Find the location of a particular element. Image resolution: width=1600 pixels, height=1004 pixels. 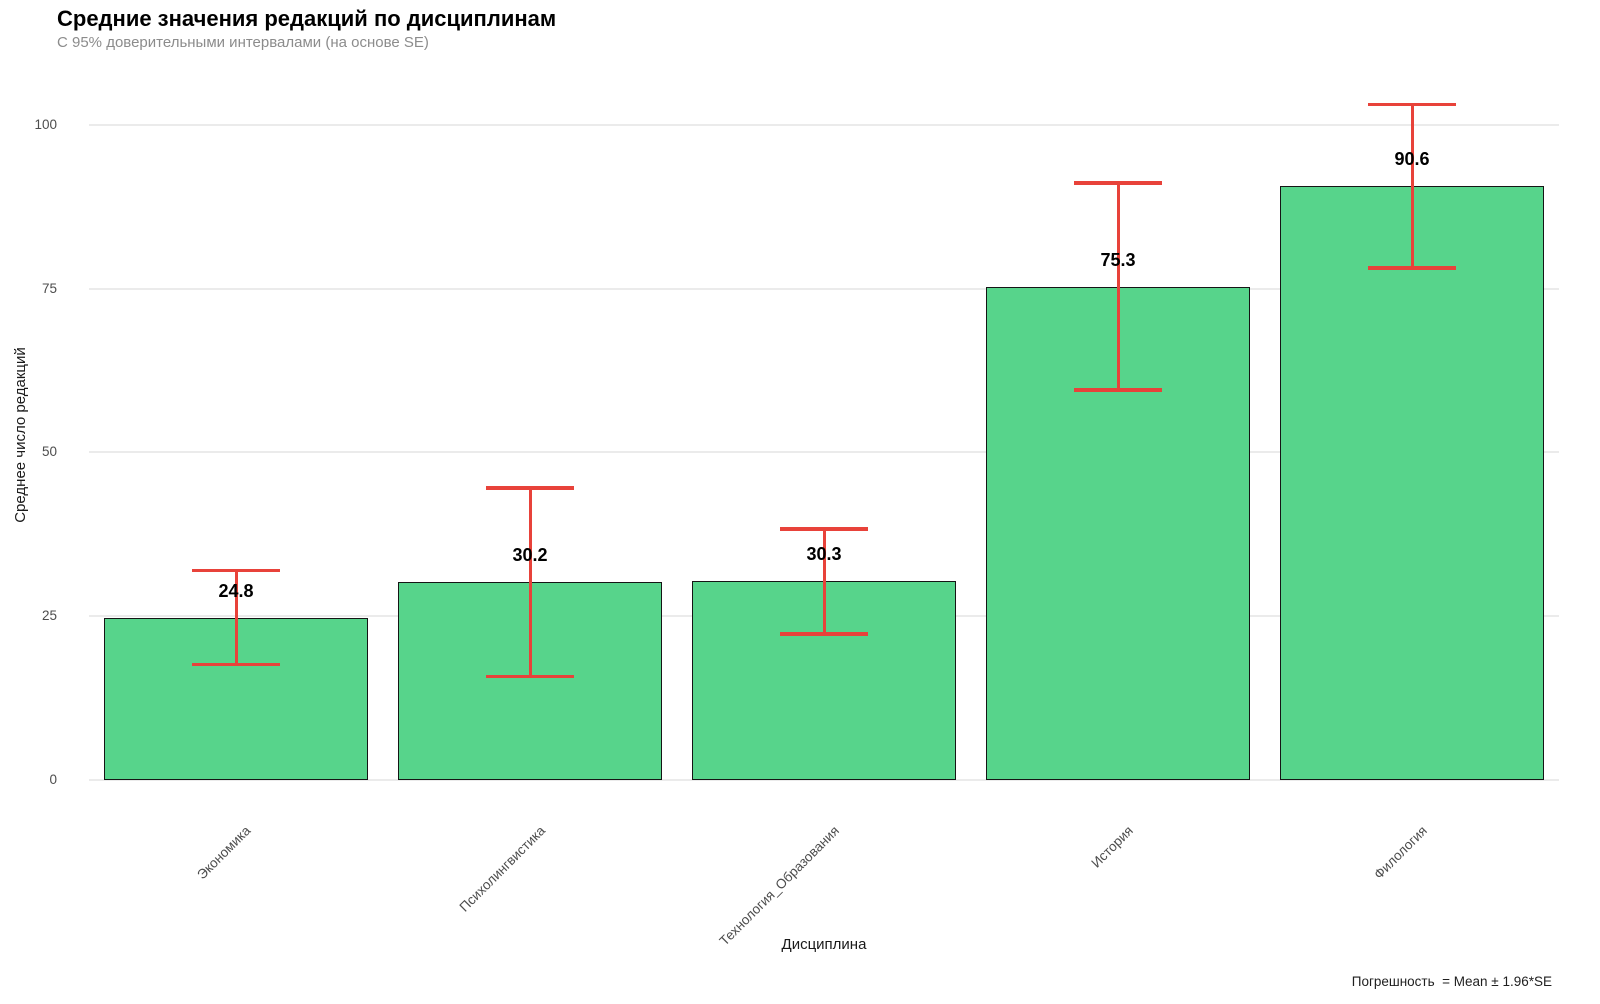

error-bar-caption: Погрешность = Mean ± 1.96*SE is located at coordinates (1451, 981).